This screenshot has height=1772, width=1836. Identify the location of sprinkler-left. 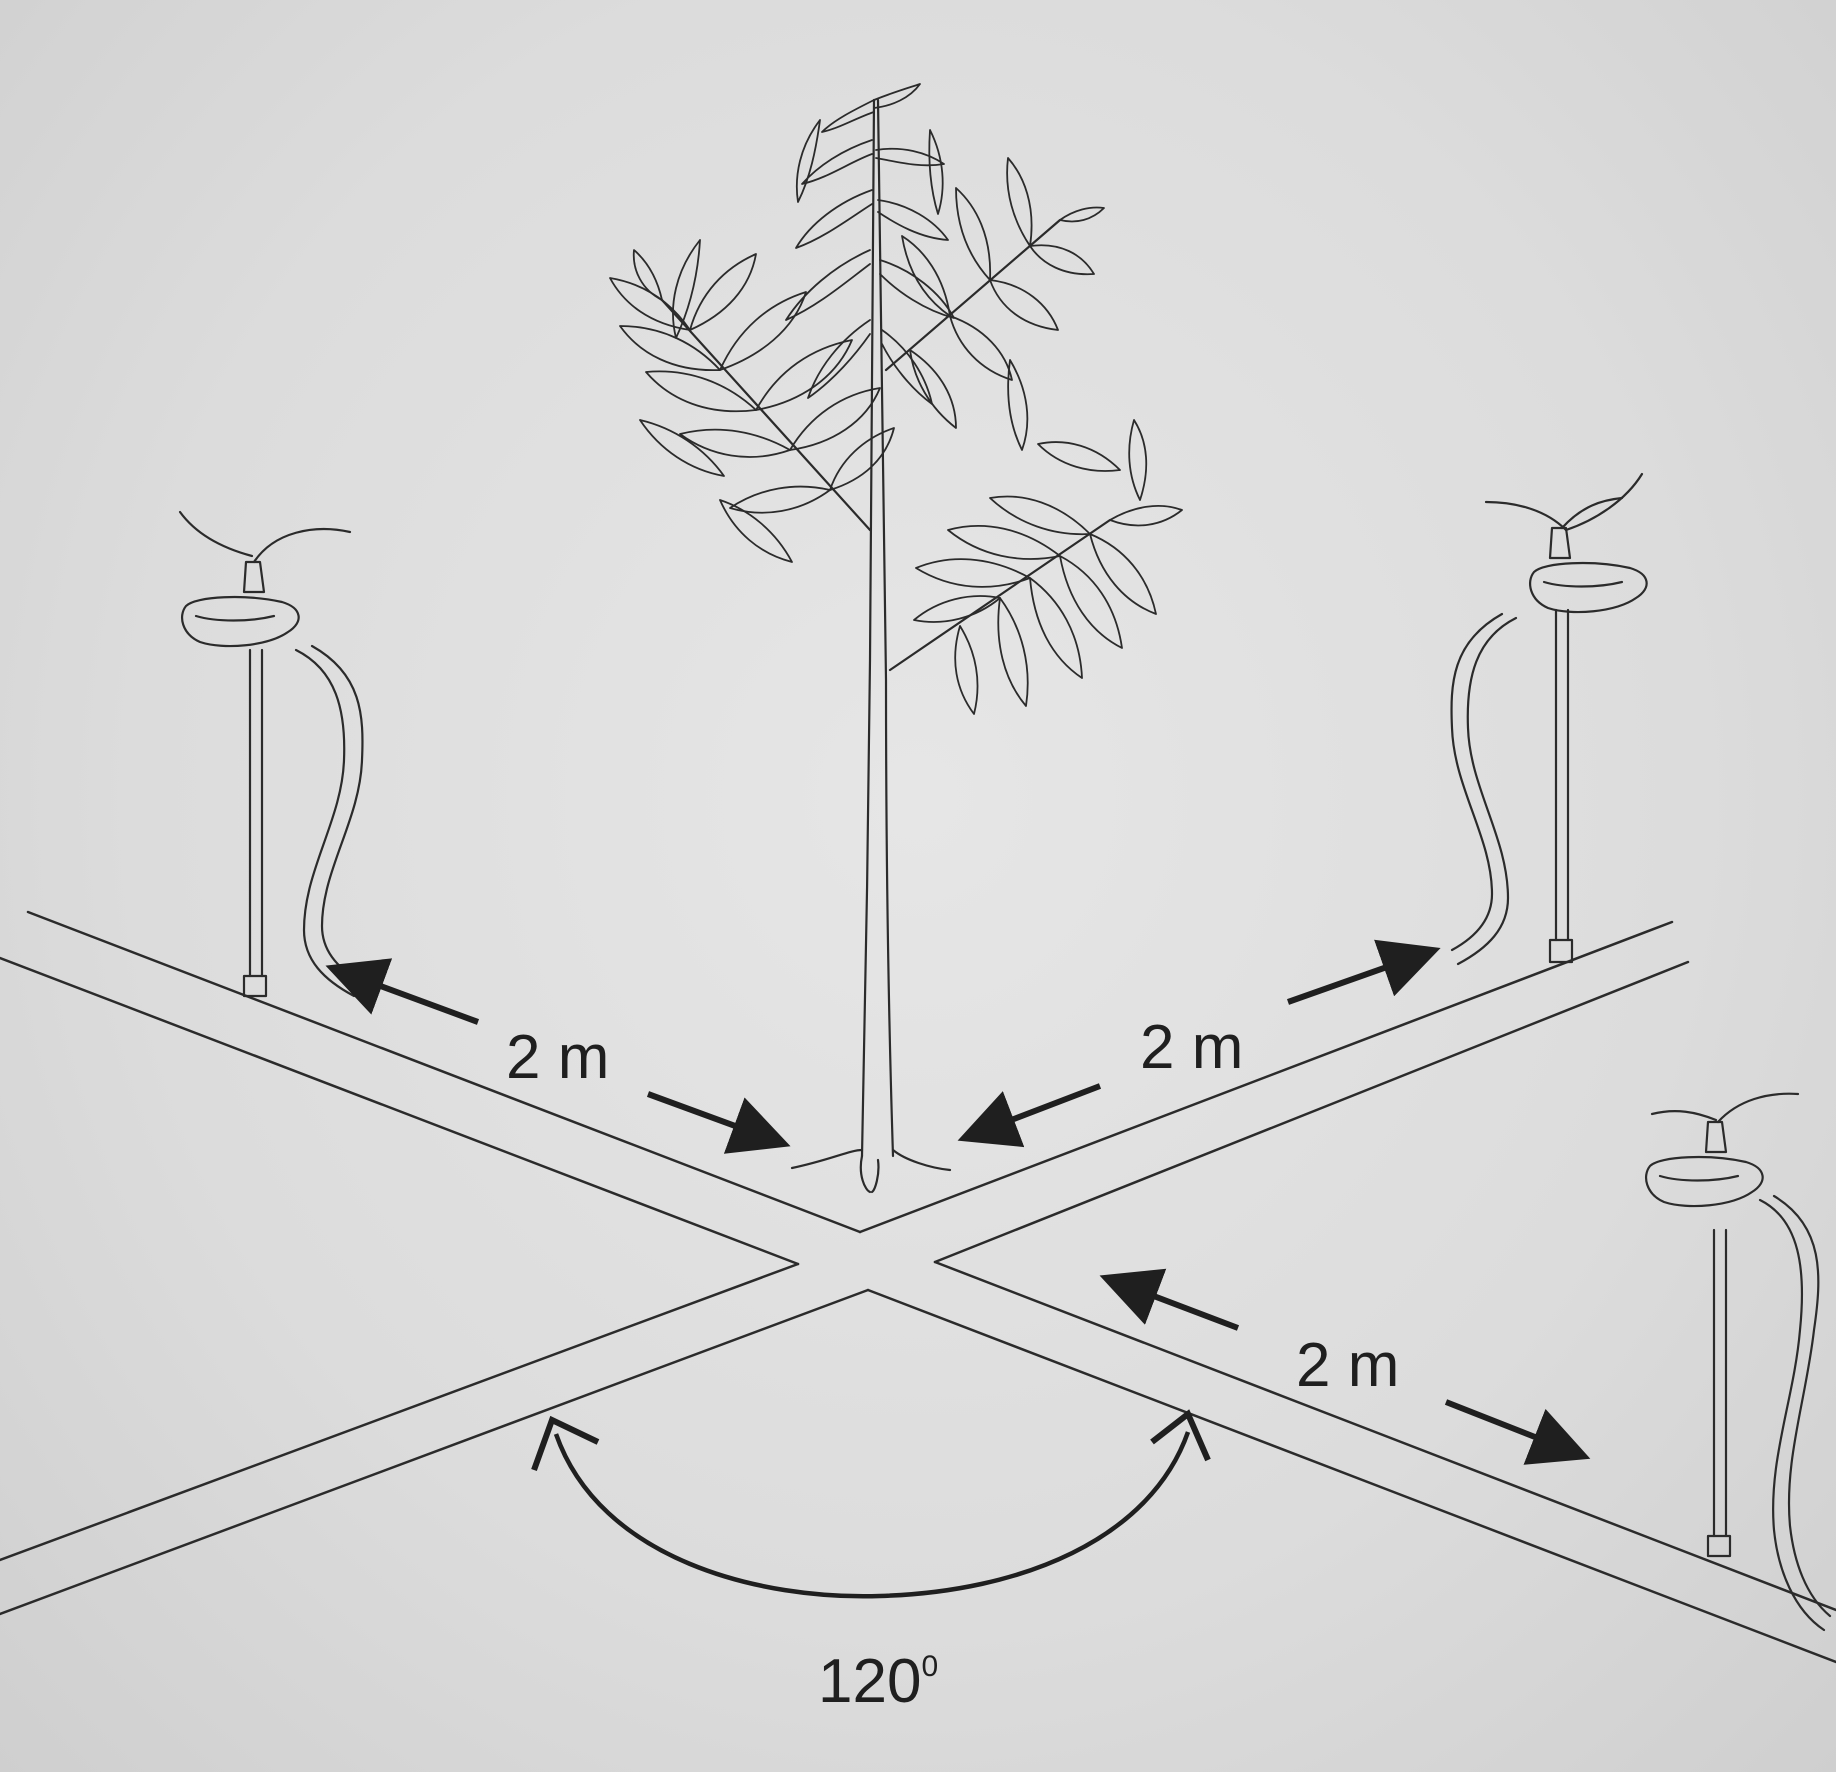
(271, 754).